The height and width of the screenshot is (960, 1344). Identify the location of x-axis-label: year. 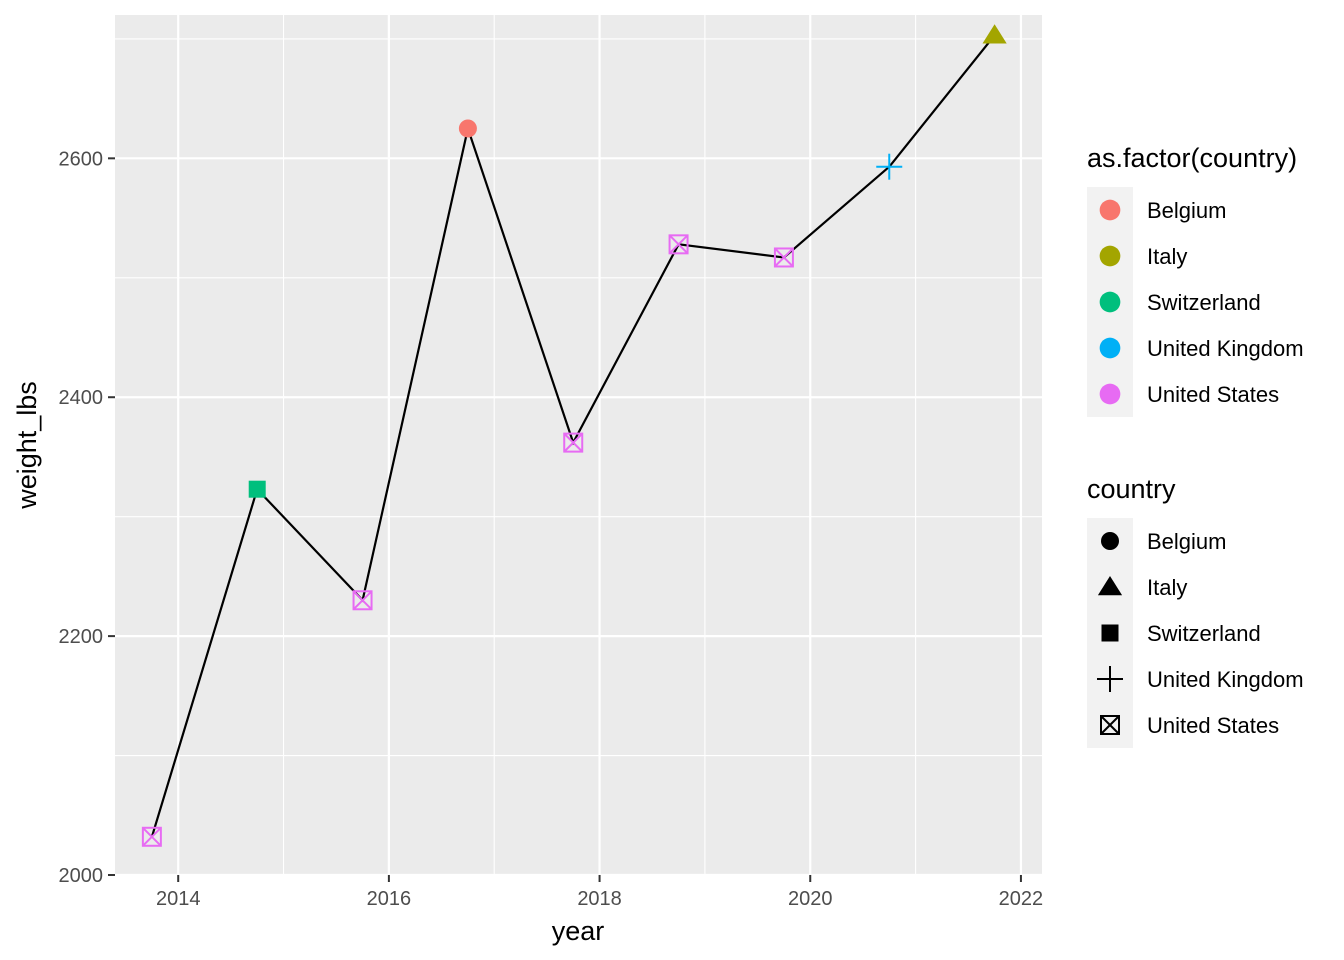
(578, 931).